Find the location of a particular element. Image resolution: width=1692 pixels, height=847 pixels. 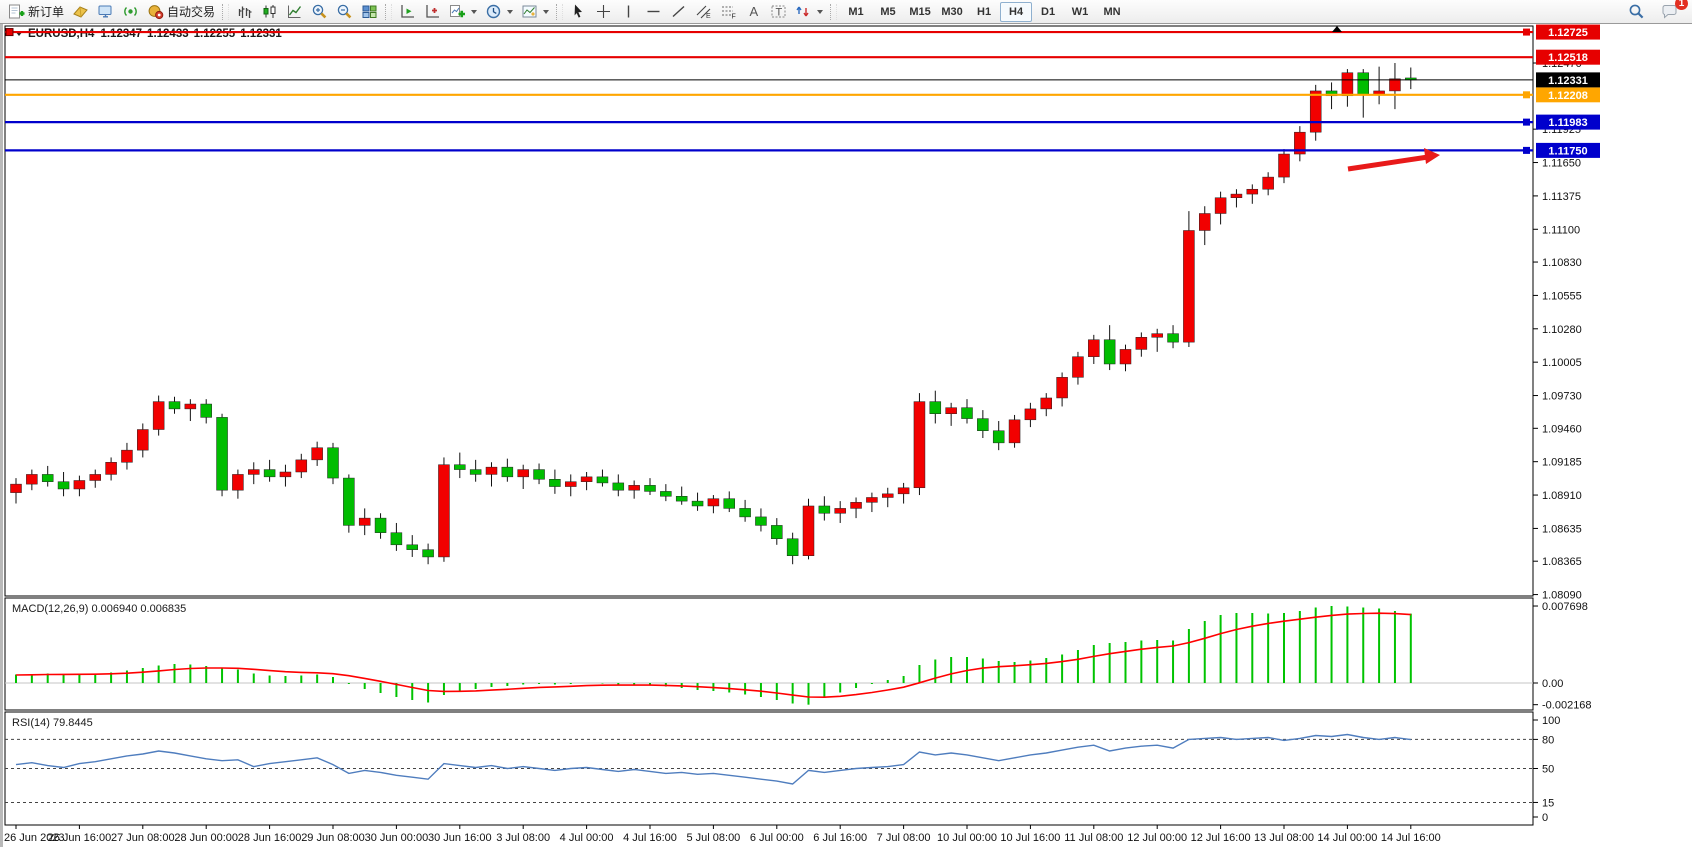

timeframe-mn: MN is located at coordinates (1112, 11).